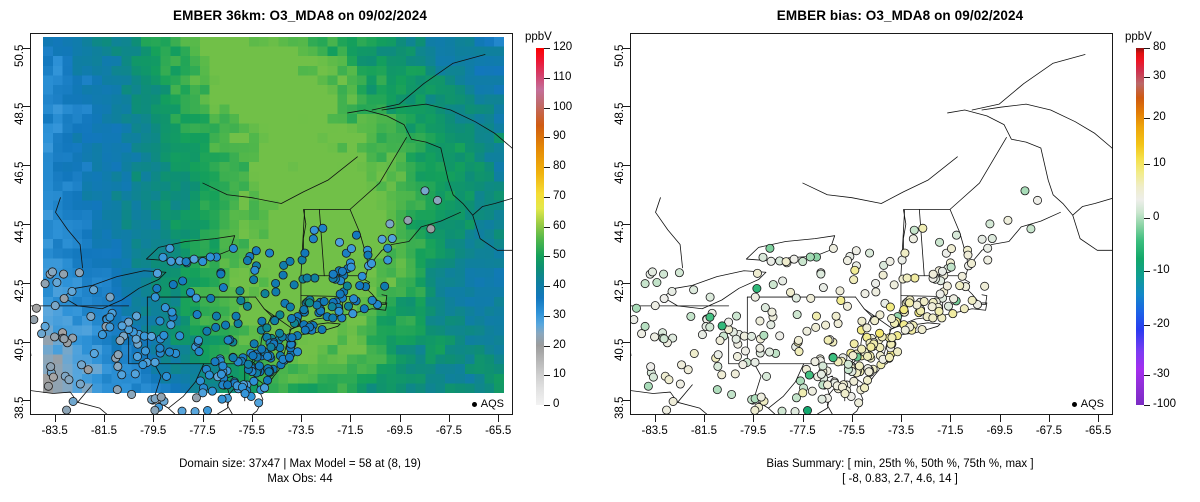 This screenshot has width=1200, height=502. I want to click on colorbar-tick-label: 50, so click(559, 255).